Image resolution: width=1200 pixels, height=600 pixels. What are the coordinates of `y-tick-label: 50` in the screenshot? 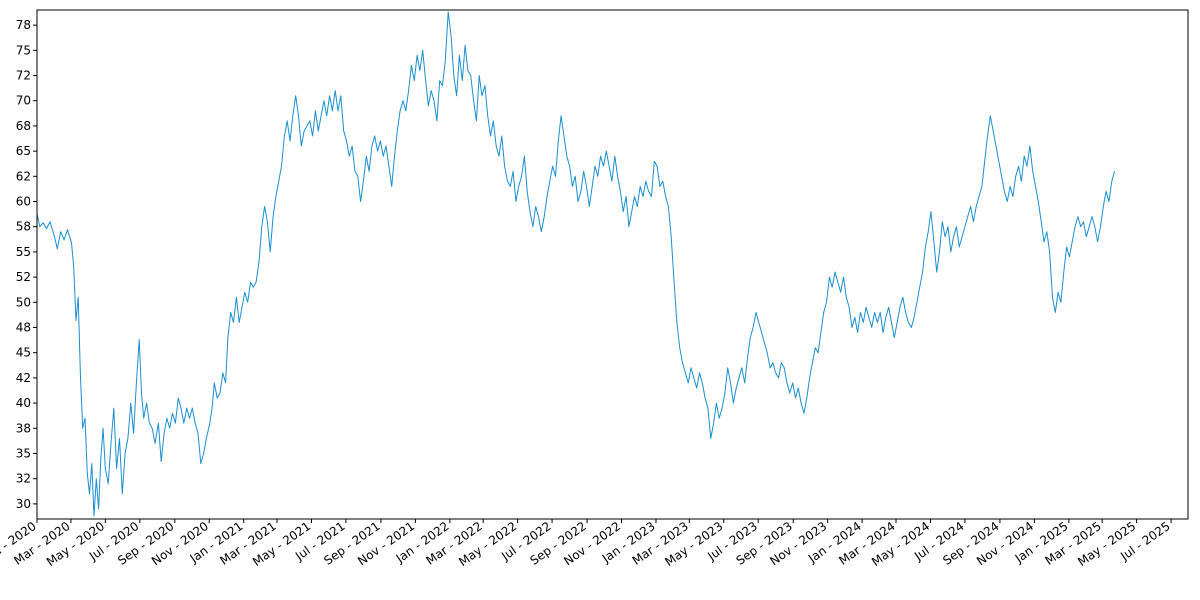 It's located at (23, 302).